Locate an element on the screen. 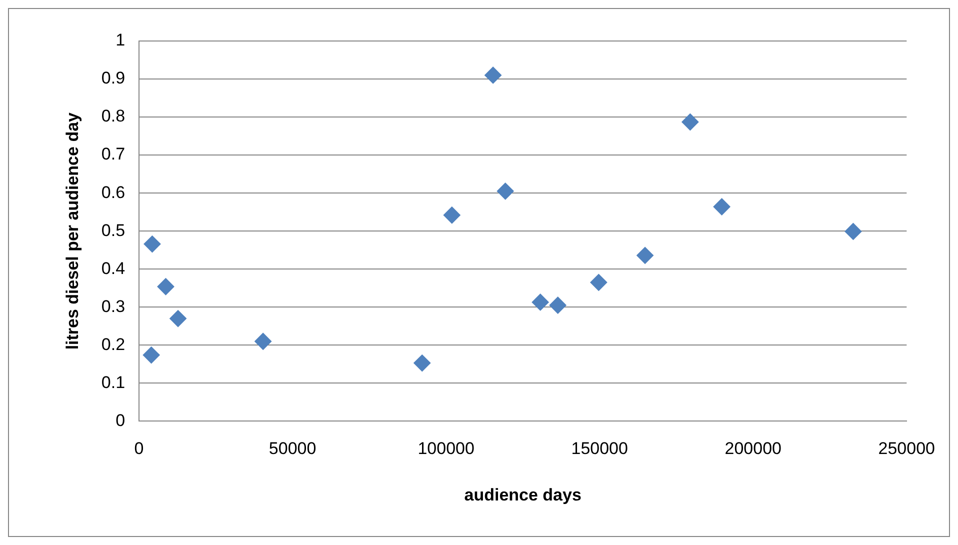 This screenshot has height=545, width=958. y-axis-title: litres diesel per audience day is located at coordinates (72, 231).